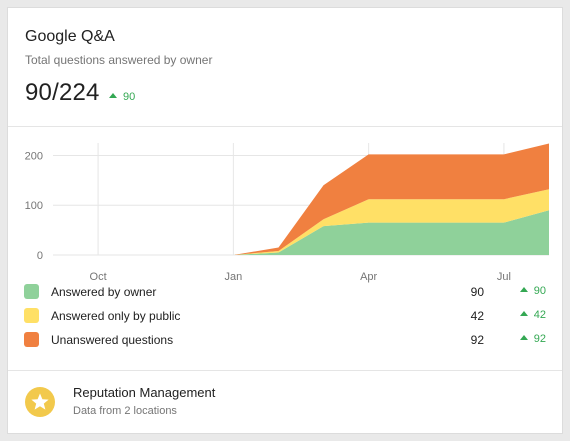 The image size is (570, 441). What do you see at coordinates (112, 340) in the screenshot?
I see `legend-label: Unanswered questions` at bounding box center [112, 340].